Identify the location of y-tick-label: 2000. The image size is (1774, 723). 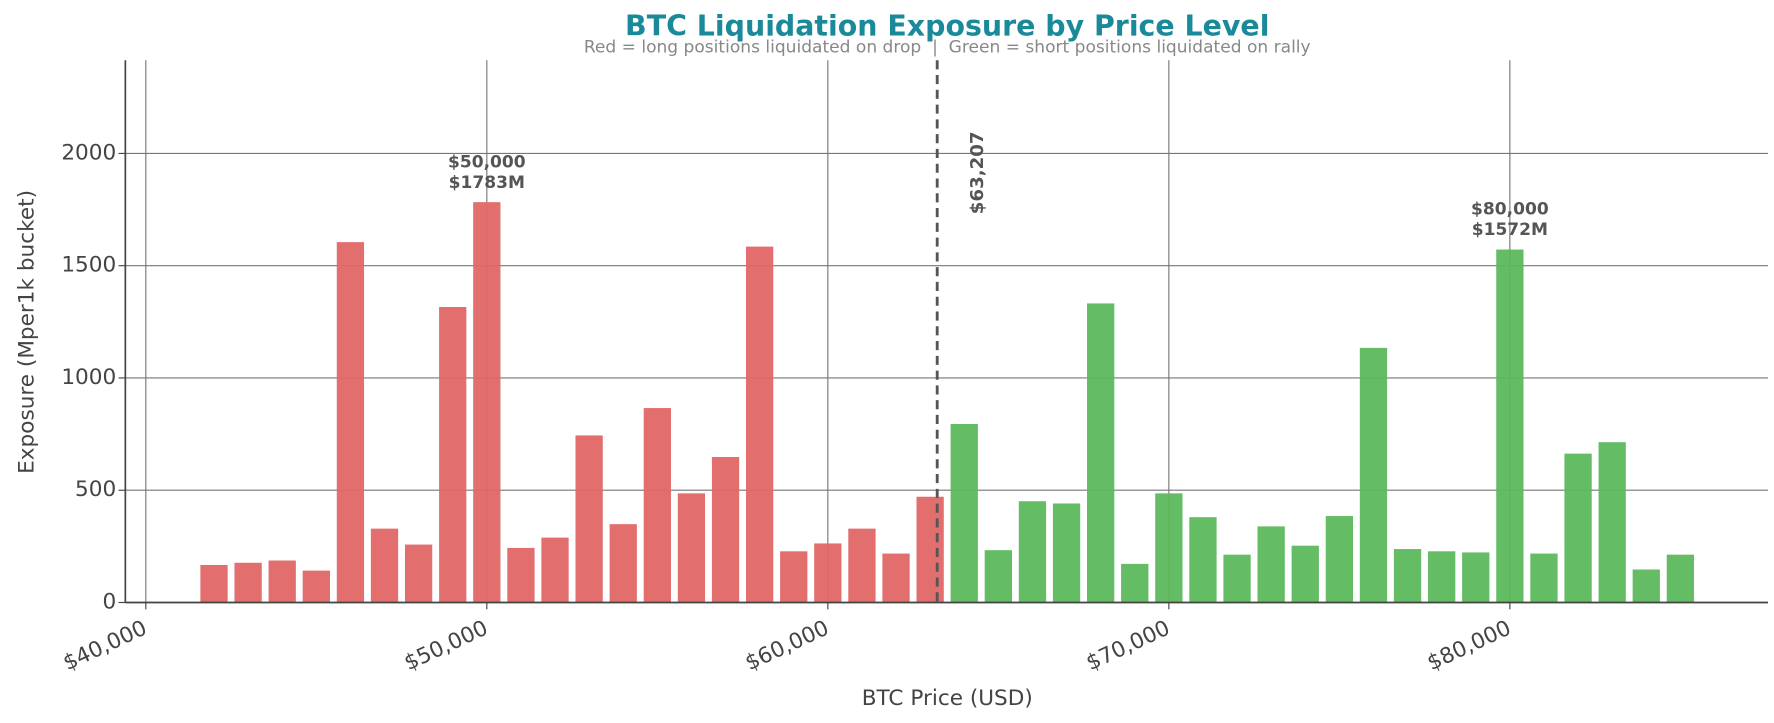
(88, 152).